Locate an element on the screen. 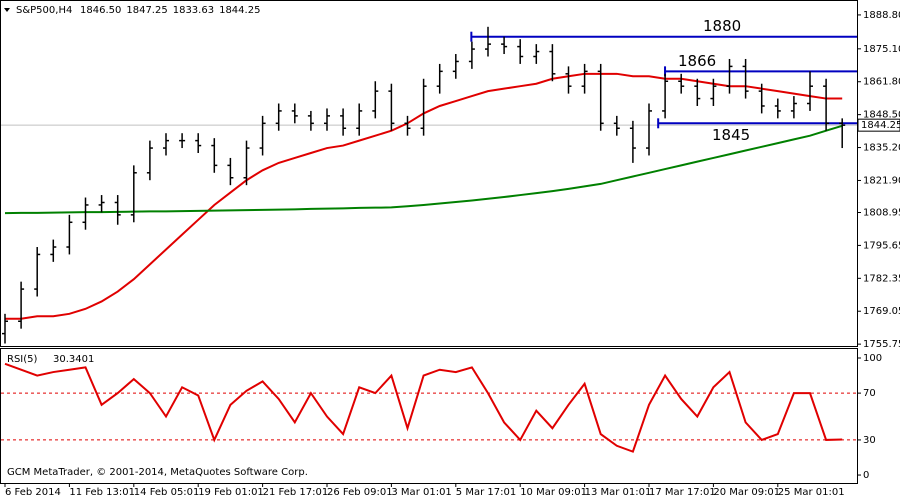 This screenshot has width=900, height=500. header-value: 1847.25 is located at coordinates (146, 10).